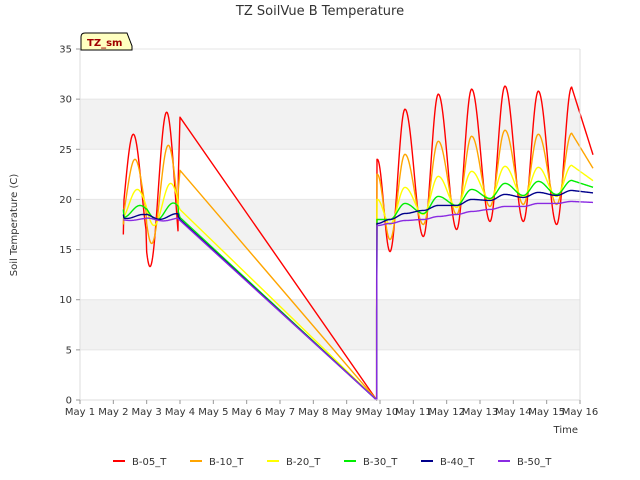 The width and height of the screenshot is (640, 480). Describe the element at coordinates (14, 225) in the screenshot. I see `y-axis-label: Soil Temperature (C)` at that location.